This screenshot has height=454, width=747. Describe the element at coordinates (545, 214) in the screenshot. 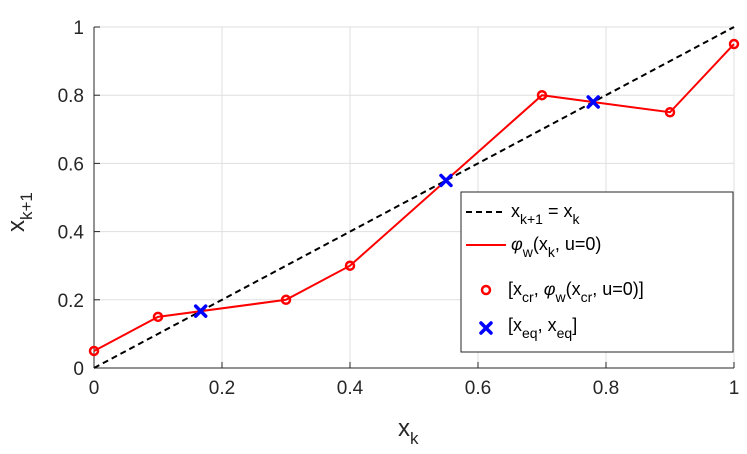

I see `legend-label-identity: xk+1 = xk` at that location.